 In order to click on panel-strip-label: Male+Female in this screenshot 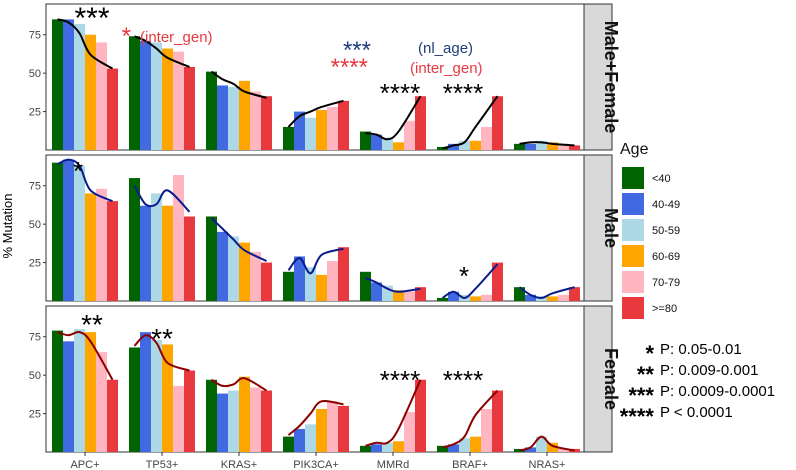, I will do `click(611, 77)`.